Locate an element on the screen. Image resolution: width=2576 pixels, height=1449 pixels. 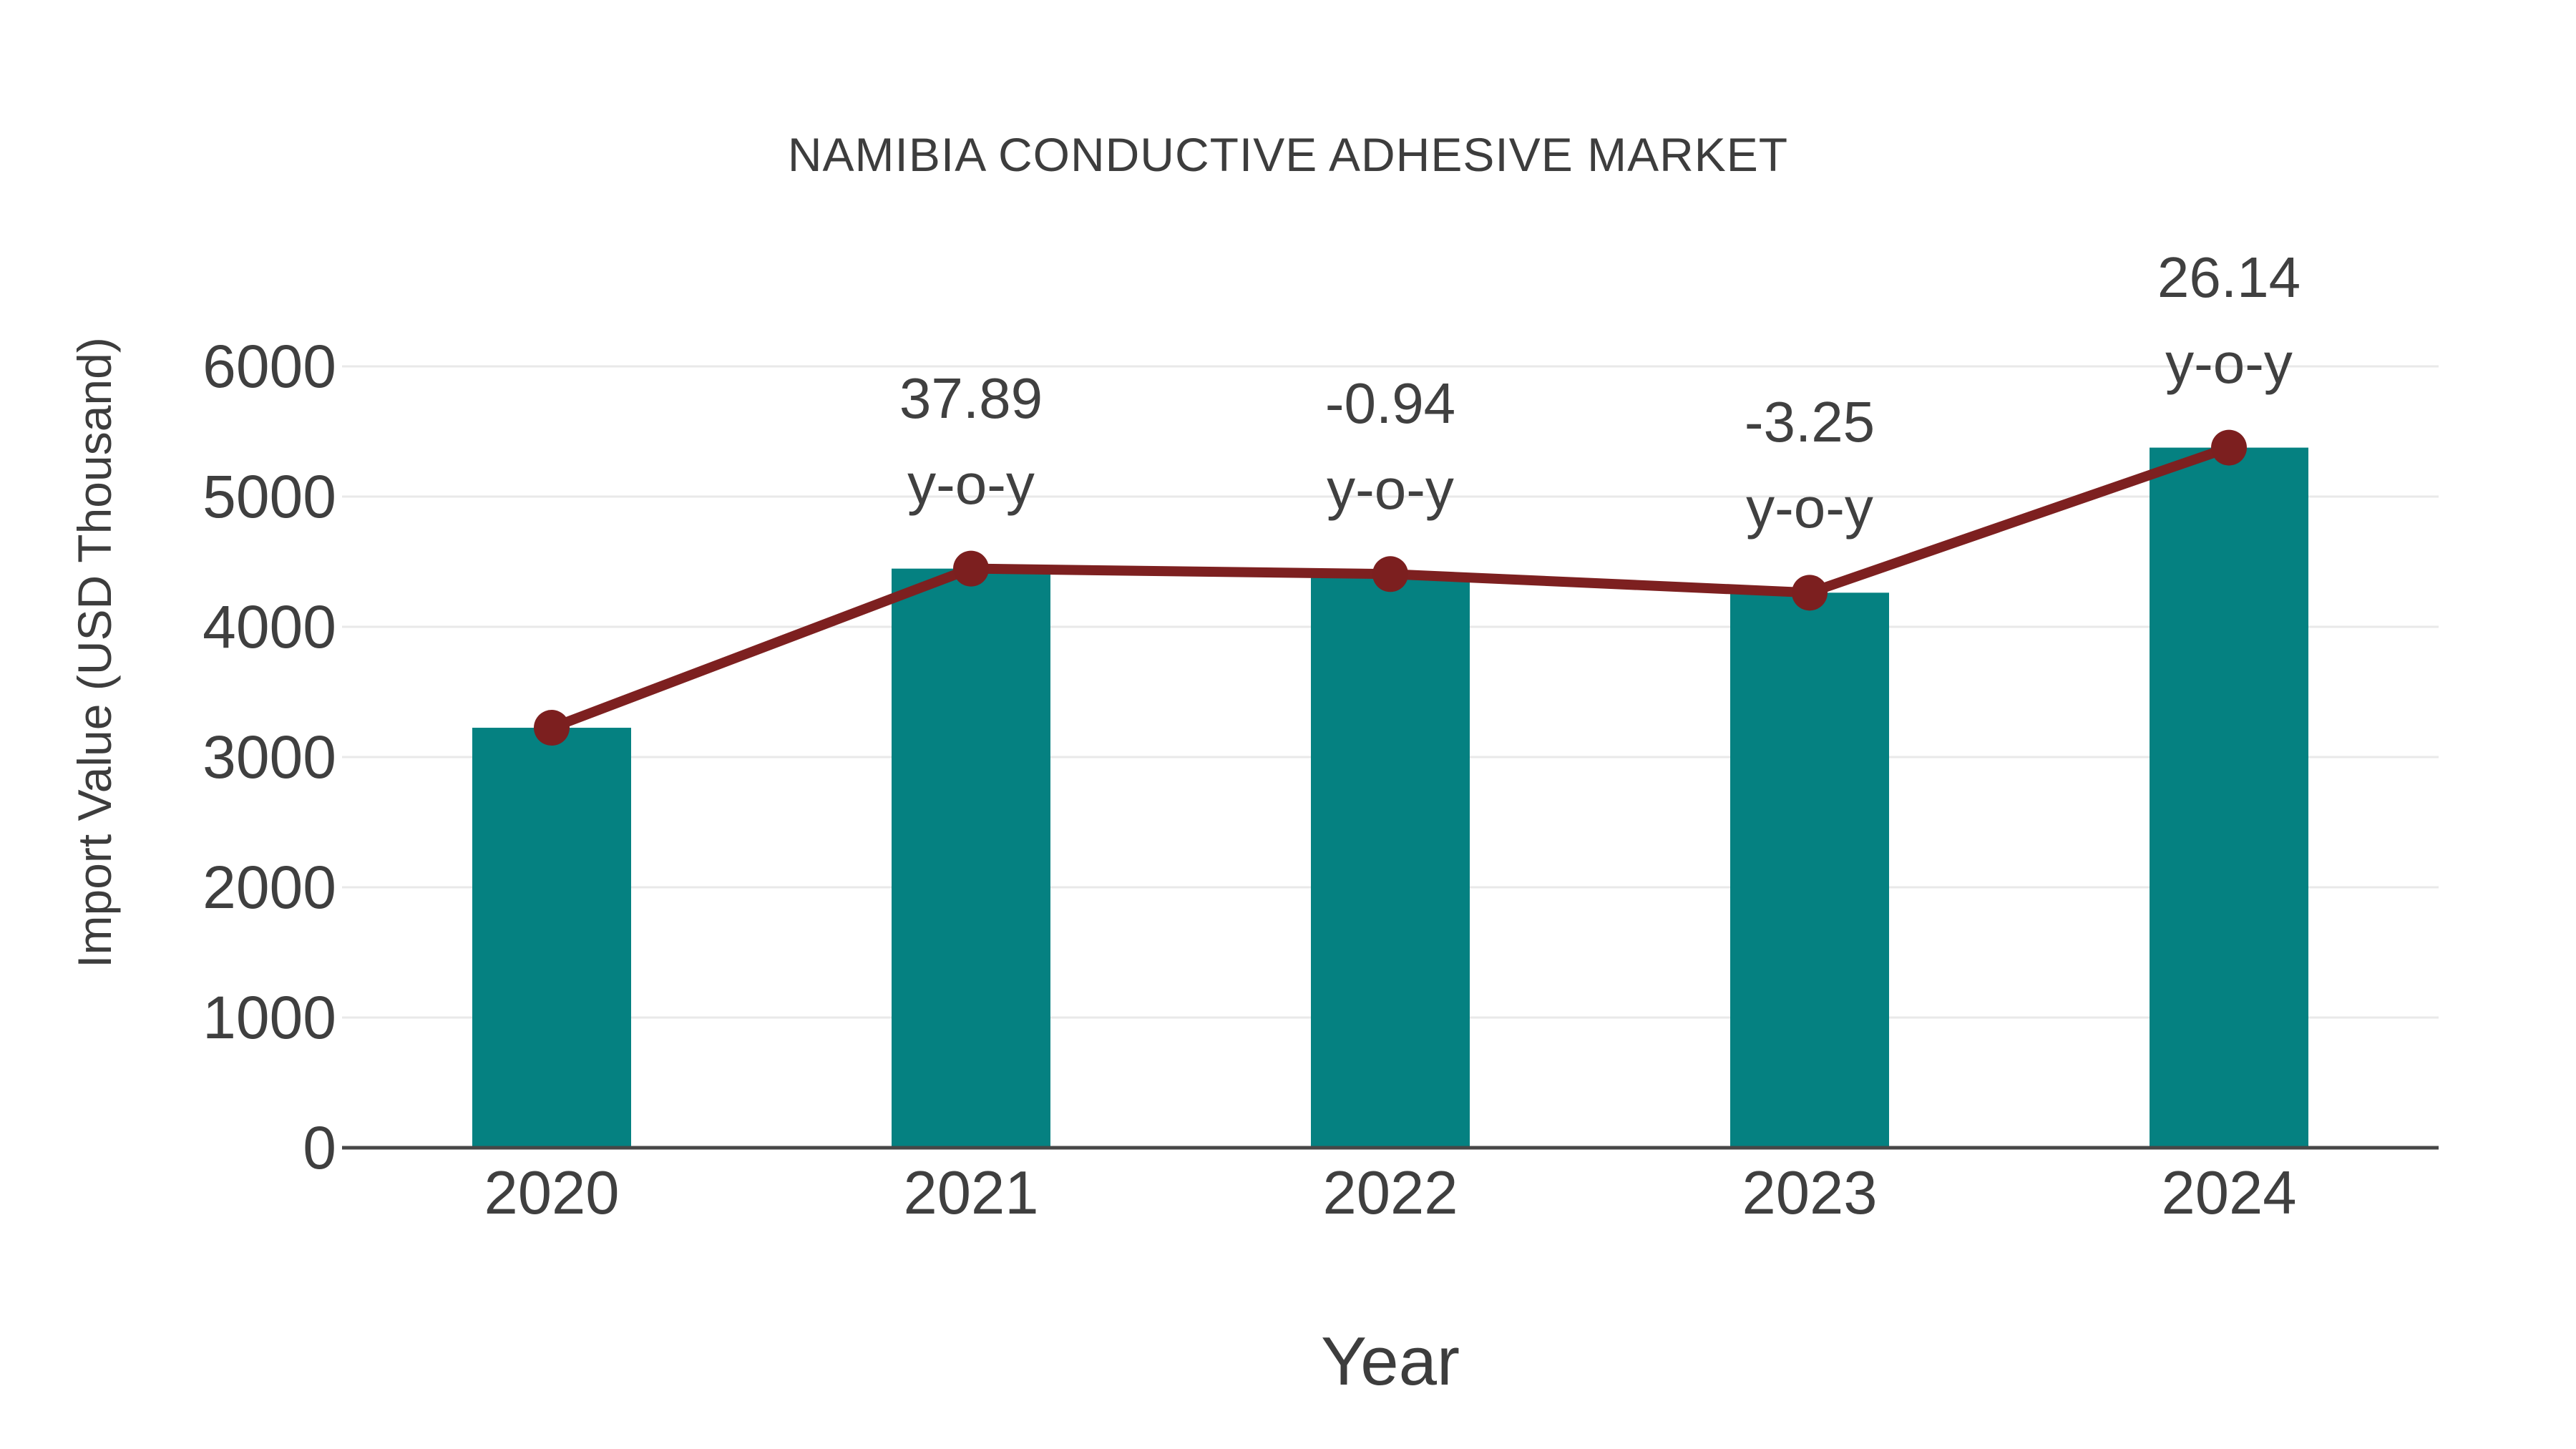
y-tick-3000: 3000 is located at coordinates (269, 757).